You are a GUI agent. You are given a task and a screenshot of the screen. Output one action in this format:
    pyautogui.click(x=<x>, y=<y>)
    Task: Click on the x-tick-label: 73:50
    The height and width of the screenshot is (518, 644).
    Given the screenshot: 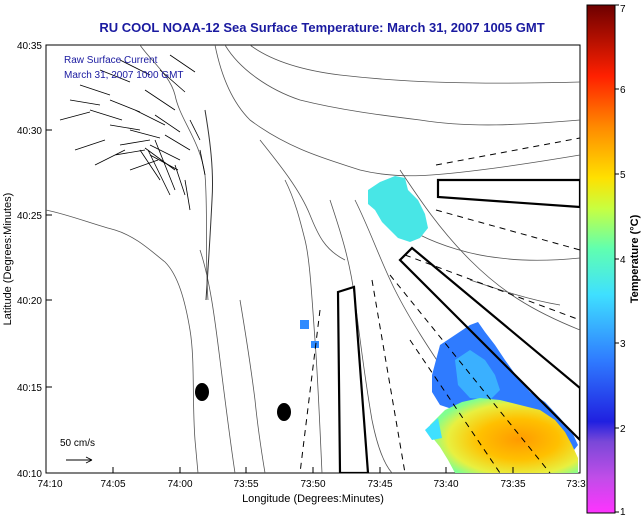 What is the action you would take?
    pyautogui.click(x=312, y=484)
    